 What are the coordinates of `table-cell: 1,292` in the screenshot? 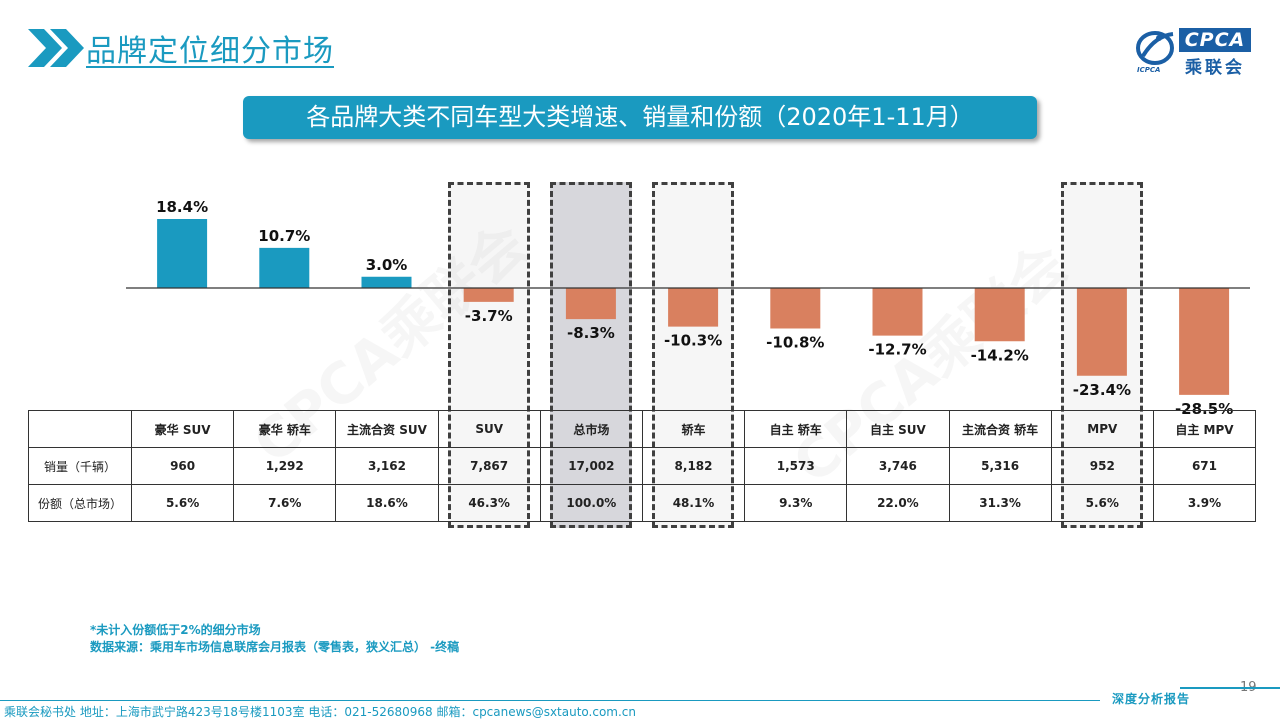 It's located at (285, 466).